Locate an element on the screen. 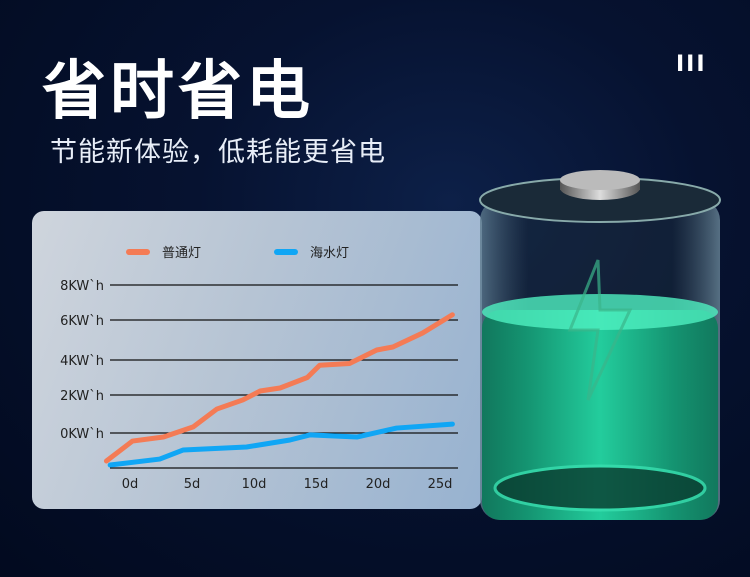 Image resolution: width=750 pixels, height=577 pixels. menu-icon: III is located at coordinates (691, 64).